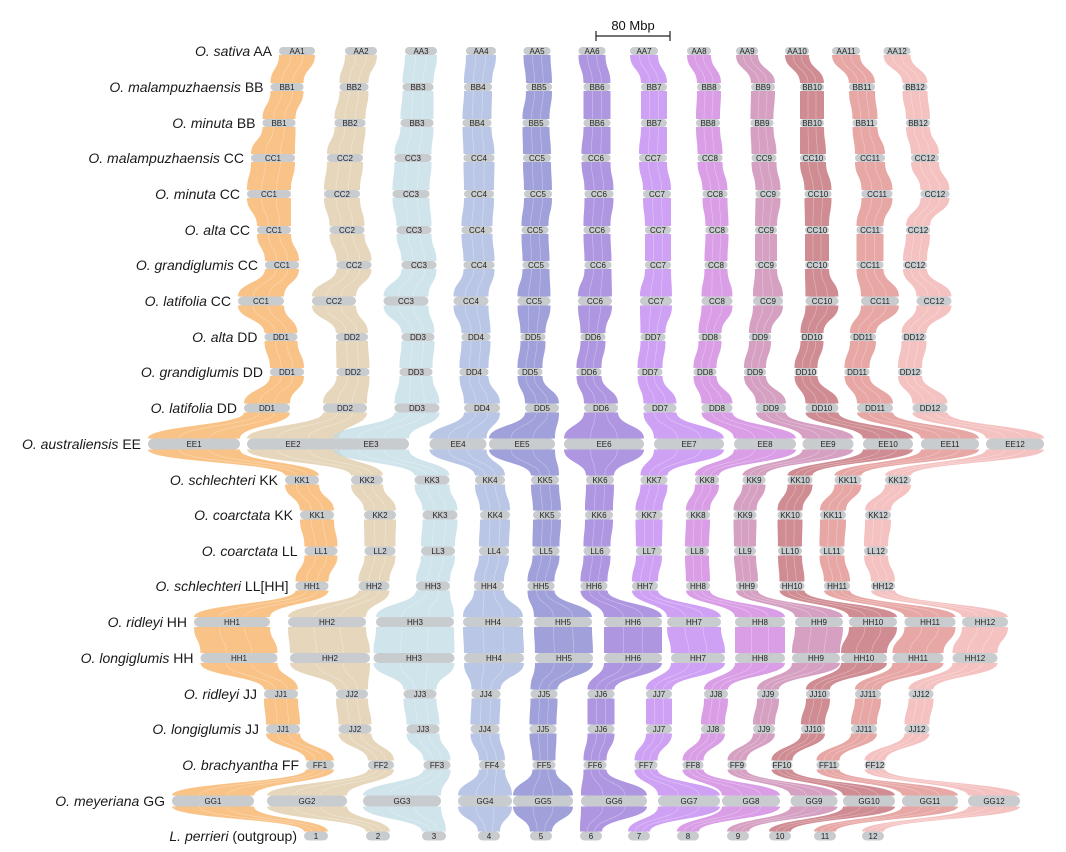 The height and width of the screenshot is (852, 1066). Describe the element at coordinates (659, 729) in the screenshot. I see `chromosome-label: JJ7` at that location.